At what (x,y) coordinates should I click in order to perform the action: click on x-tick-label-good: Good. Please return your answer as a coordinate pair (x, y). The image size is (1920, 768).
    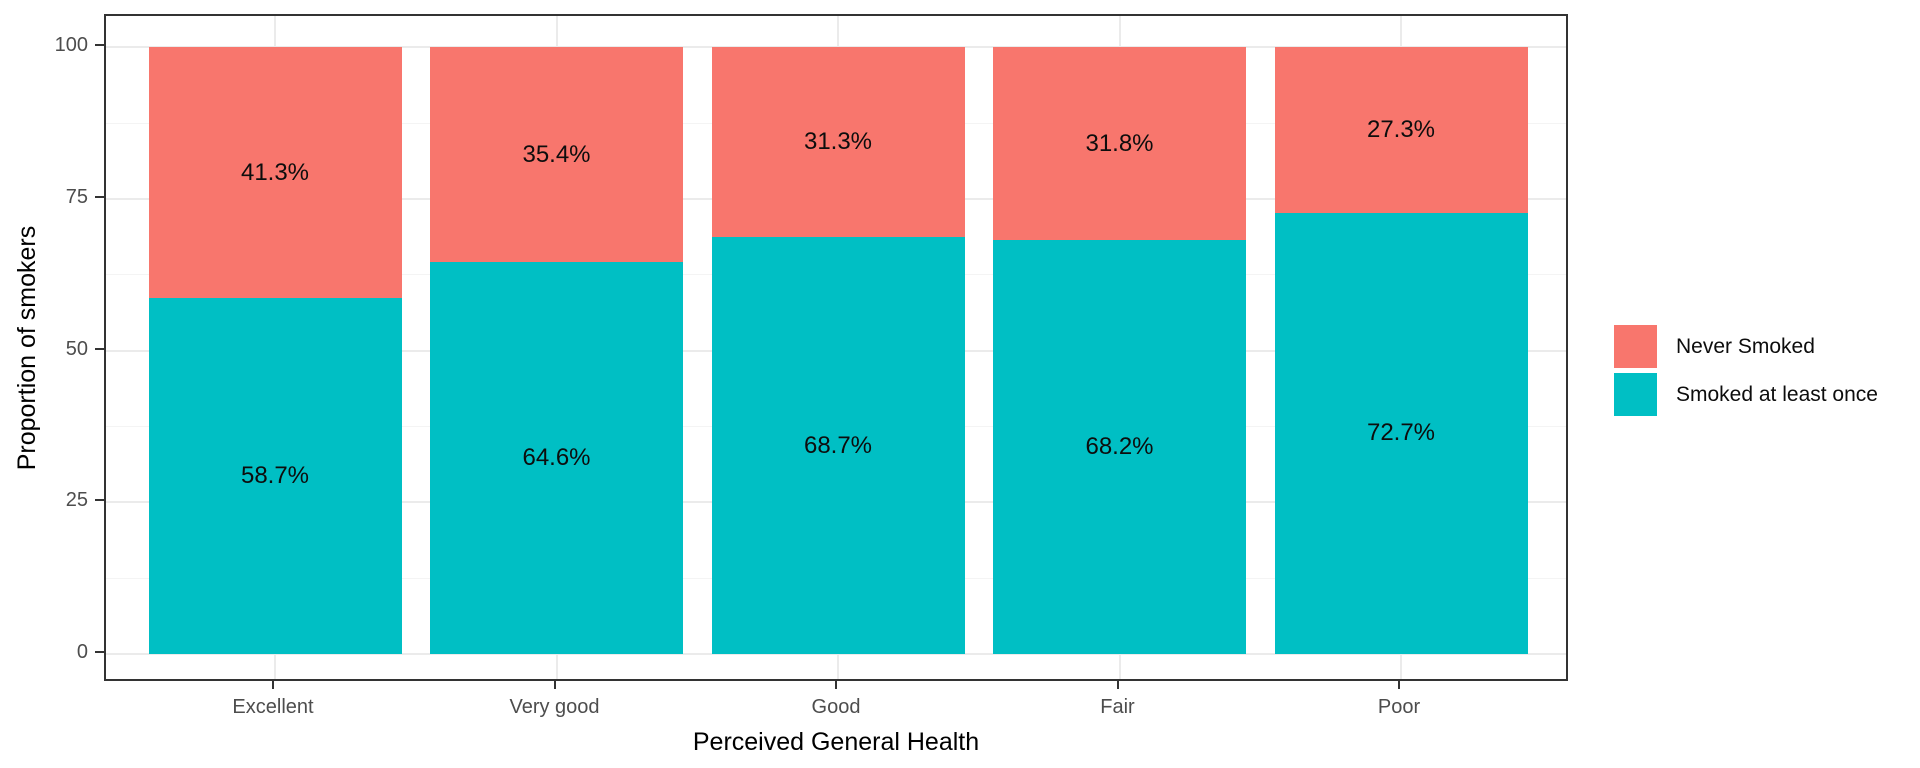
    Looking at the image, I should click on (836, 707).